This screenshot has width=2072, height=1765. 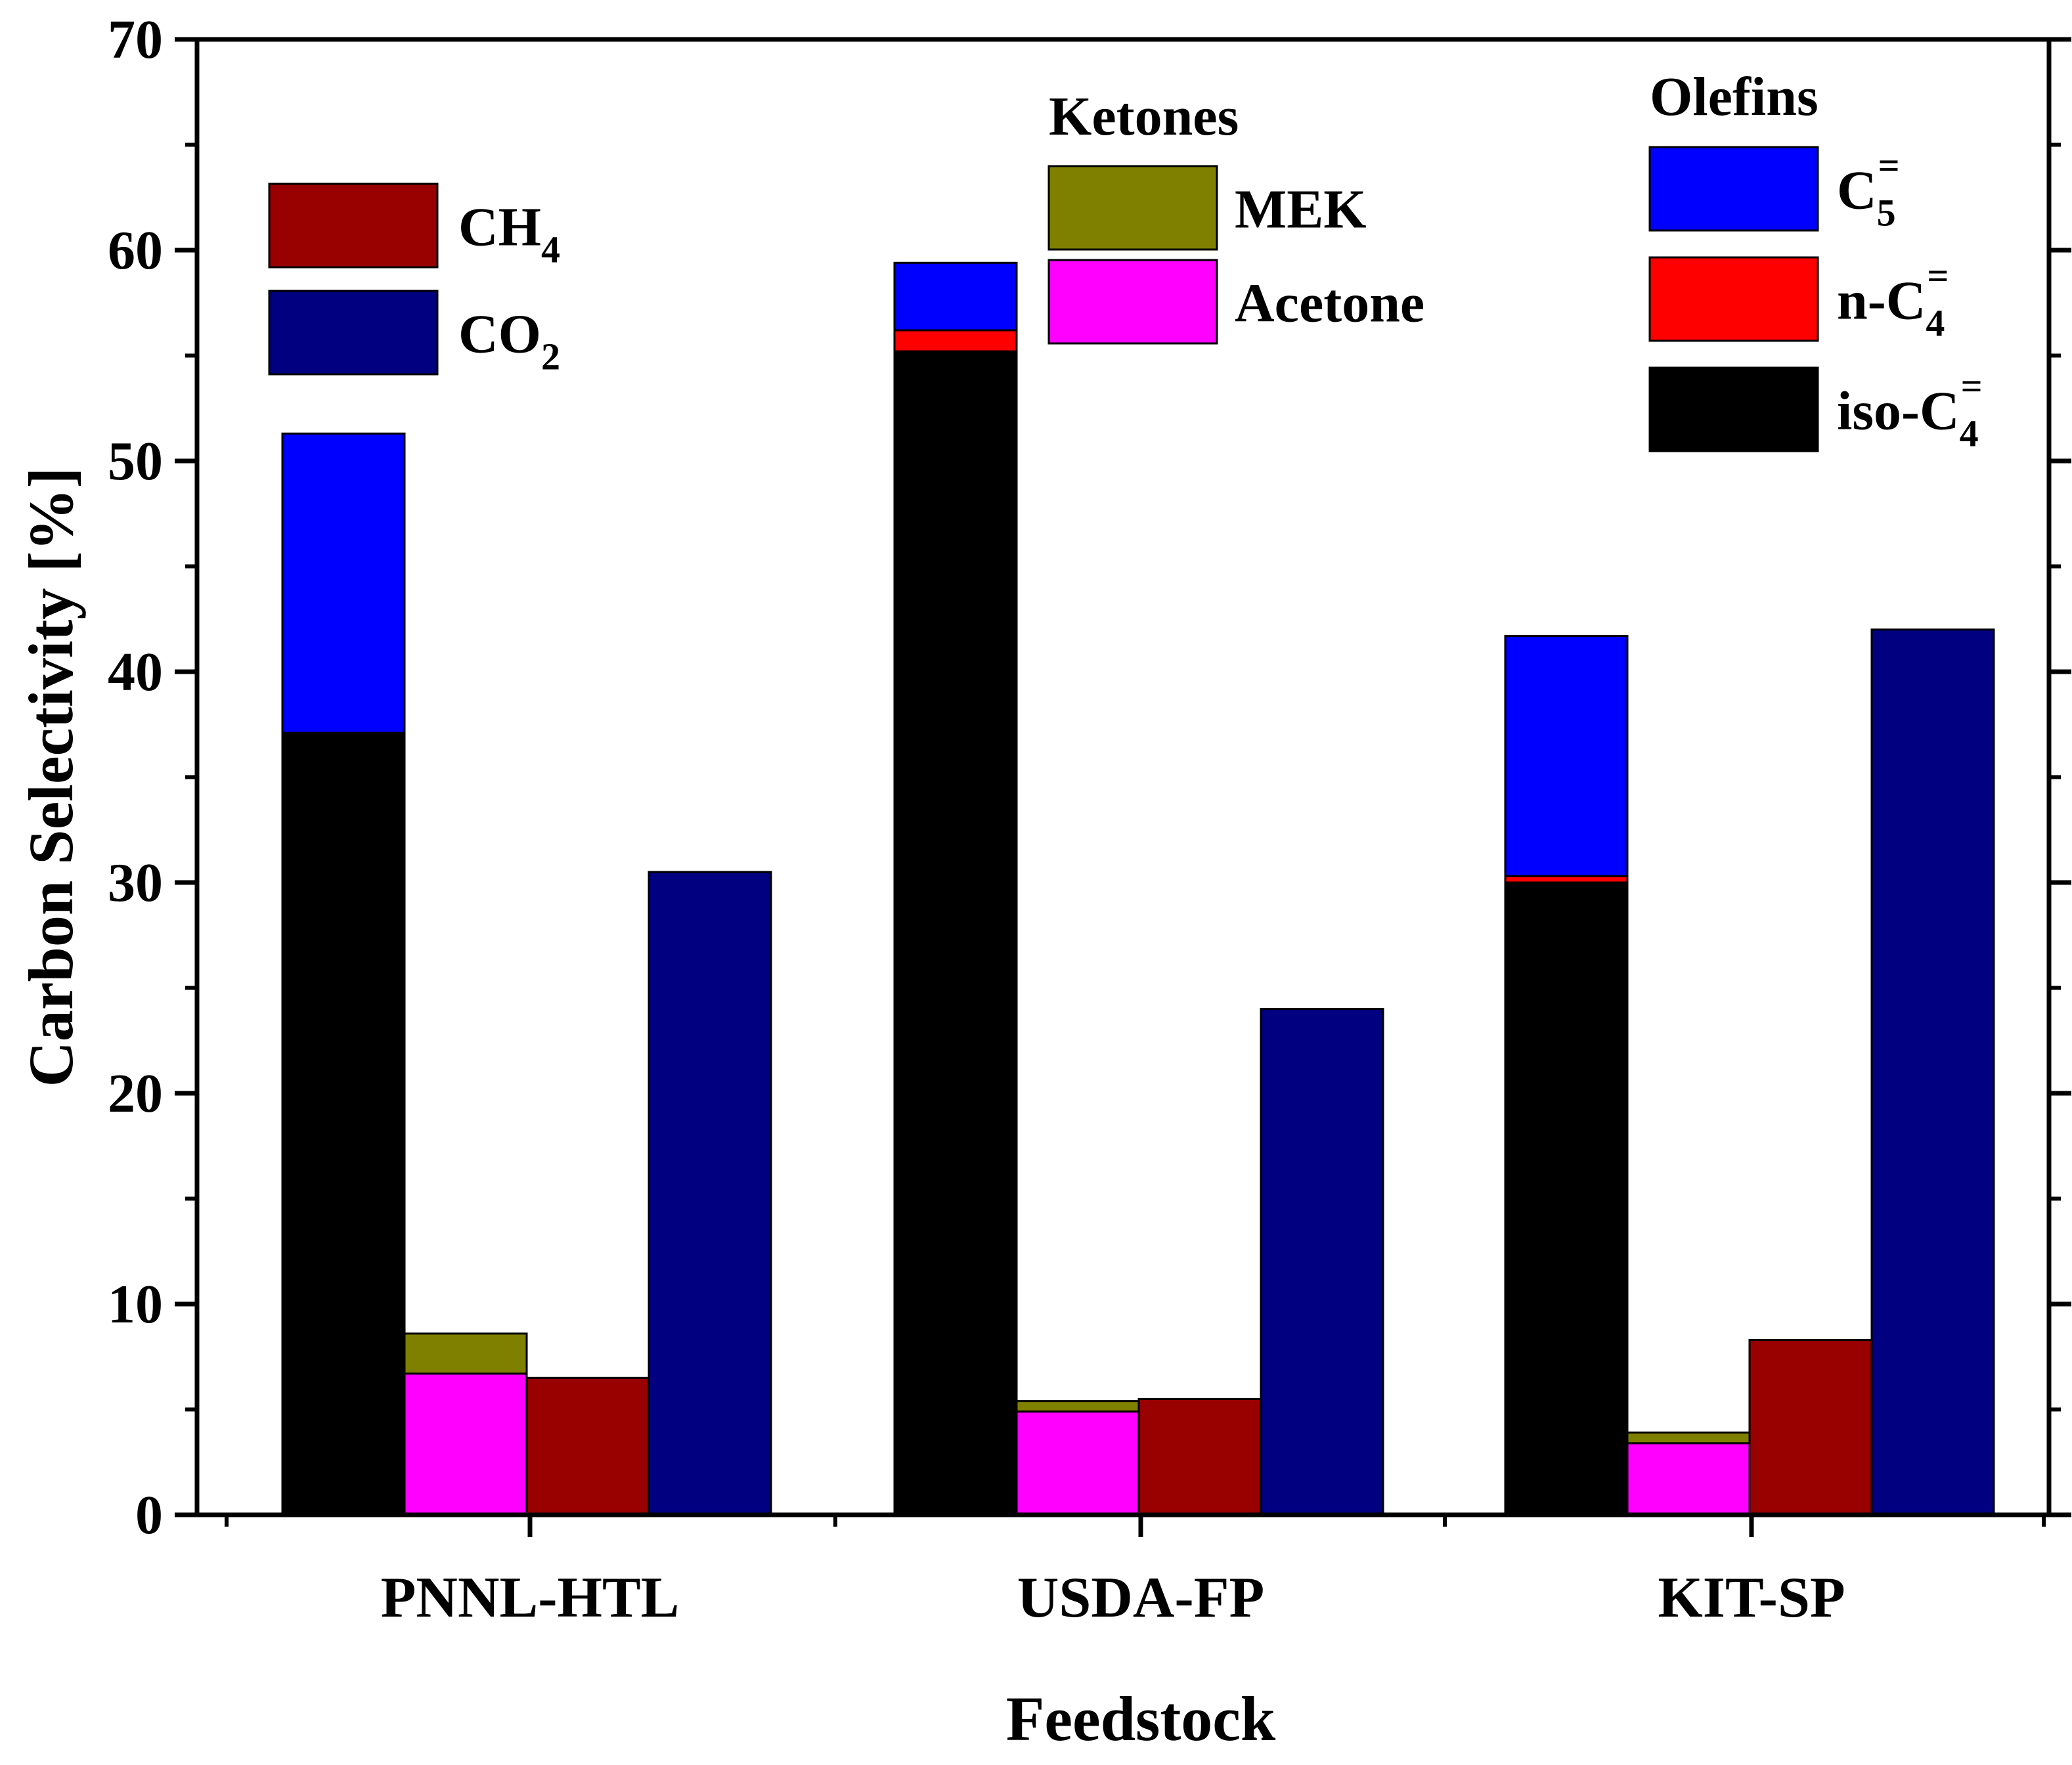 I want to click on bar-pnnl-htl-c5-ene, so click(x=344, y=583).